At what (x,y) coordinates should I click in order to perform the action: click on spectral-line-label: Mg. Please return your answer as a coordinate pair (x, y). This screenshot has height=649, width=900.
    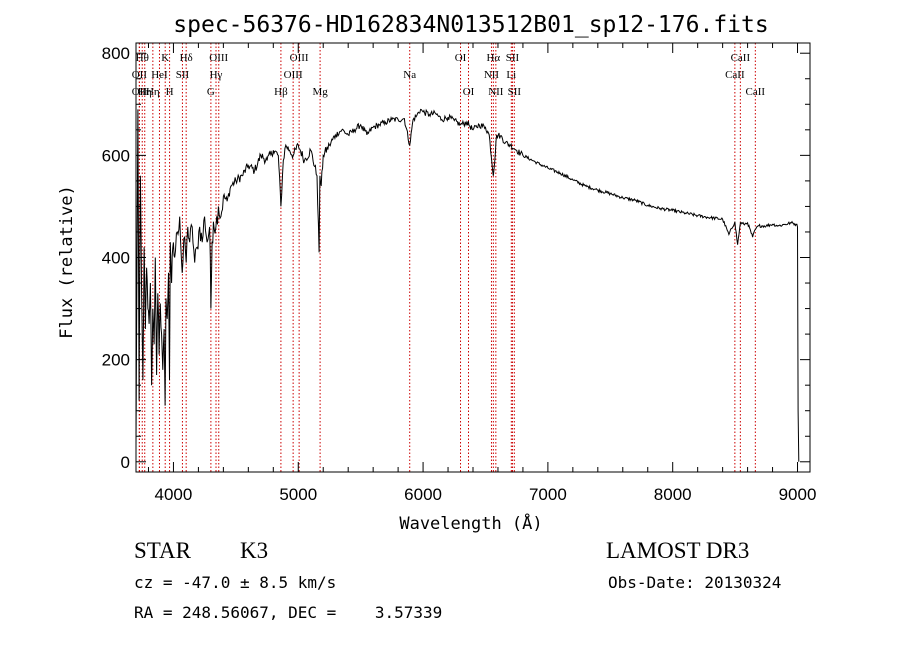
    Looking at the image, I should click on (320, 92).